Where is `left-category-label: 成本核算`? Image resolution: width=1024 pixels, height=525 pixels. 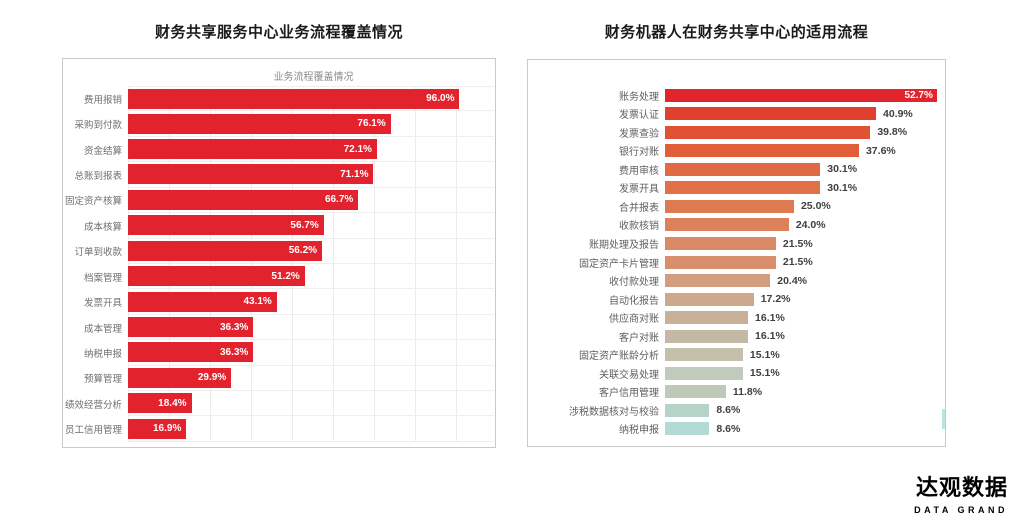 left-category-label: 成本核算 is located at coordinates (102, 227).